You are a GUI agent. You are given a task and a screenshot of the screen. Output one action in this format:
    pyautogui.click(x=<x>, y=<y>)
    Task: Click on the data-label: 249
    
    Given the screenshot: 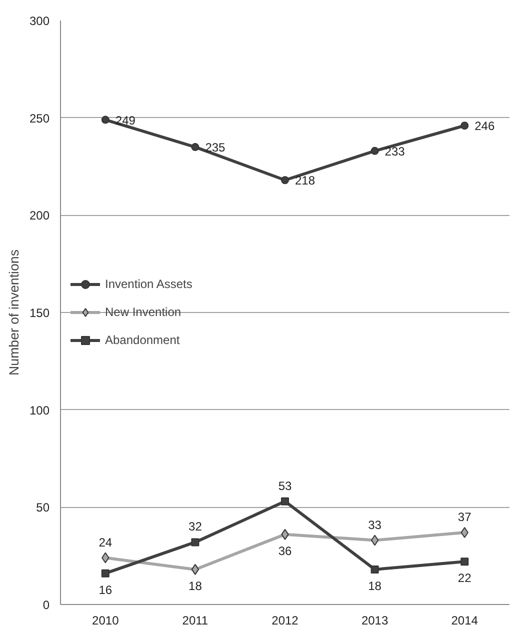 What is the action you would take?
    pyautogui.click(x=125, y=120)
    